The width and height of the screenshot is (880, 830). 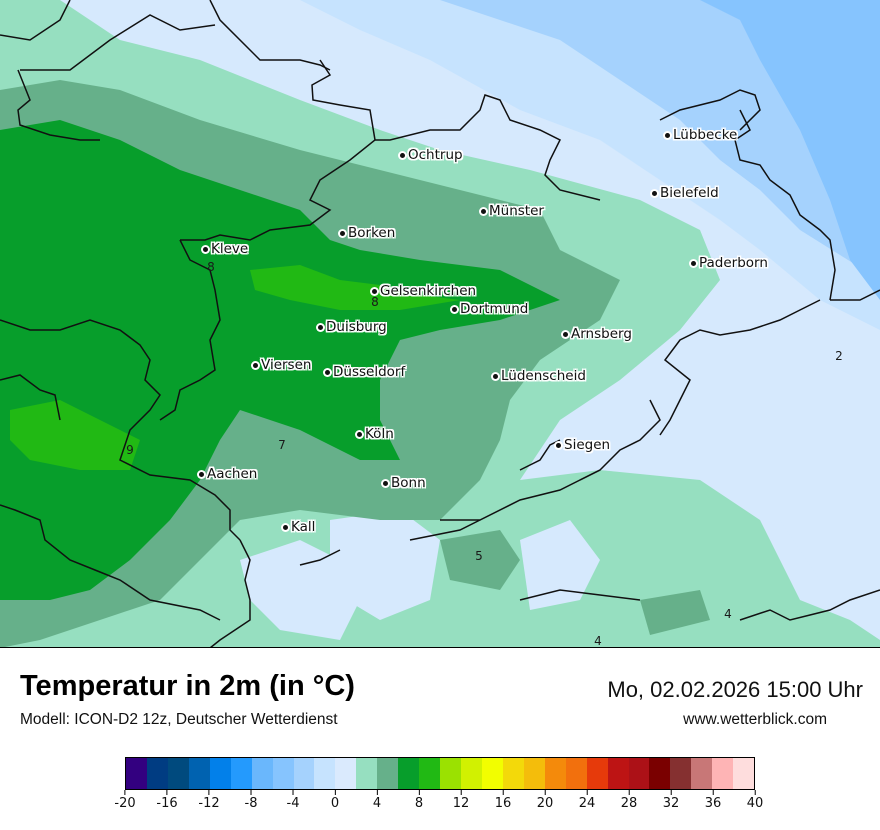 I want to click on colorbar-tick: 4, so click(x=377, y=800).